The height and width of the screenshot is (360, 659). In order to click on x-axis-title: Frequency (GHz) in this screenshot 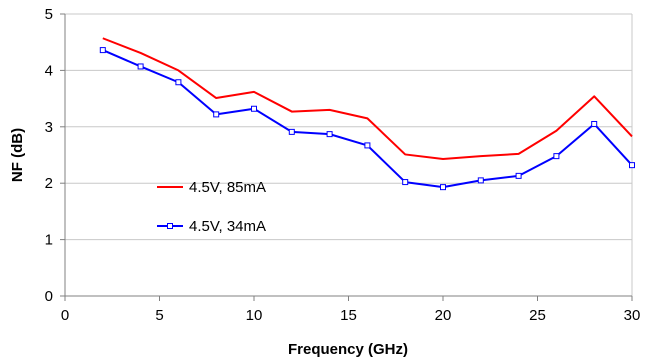, I will do `click(348, 349)`.